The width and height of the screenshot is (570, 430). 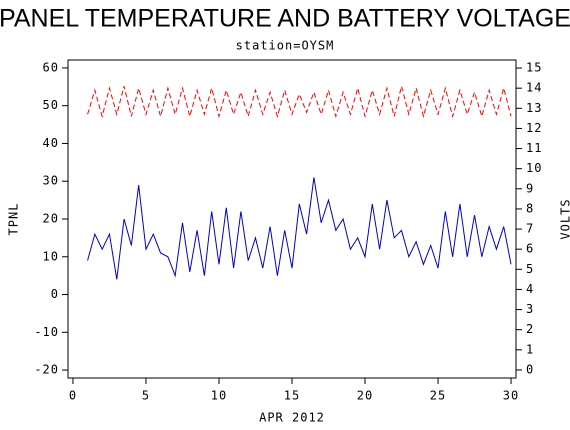 What do you see at coordinates (365, 396) in the screenshot?
I see `x-tick-label: 20` at bounding box center [365, 396].